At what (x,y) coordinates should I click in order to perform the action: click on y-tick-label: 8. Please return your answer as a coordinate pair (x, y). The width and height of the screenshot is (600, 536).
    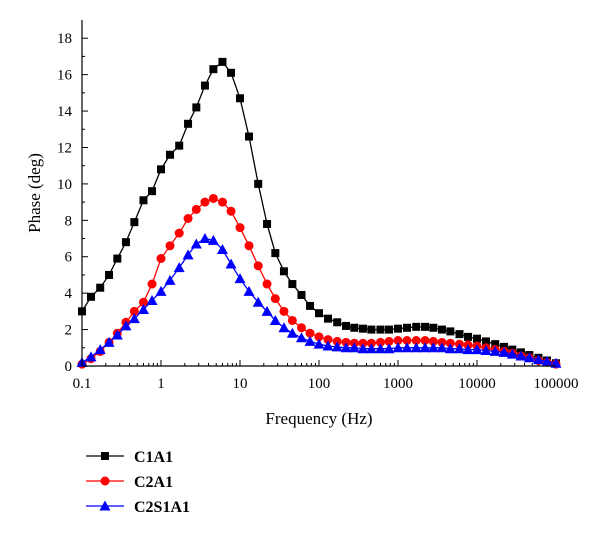
    Looking at the image, I should click on (69, 221).